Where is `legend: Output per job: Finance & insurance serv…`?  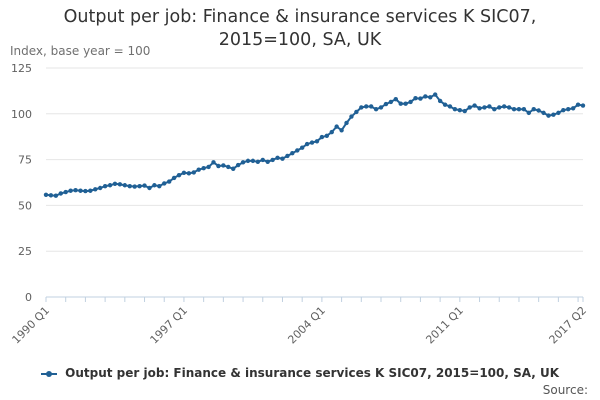
legend: Output per job: Finance & insurance serv… is located at coordinates (300, 373).